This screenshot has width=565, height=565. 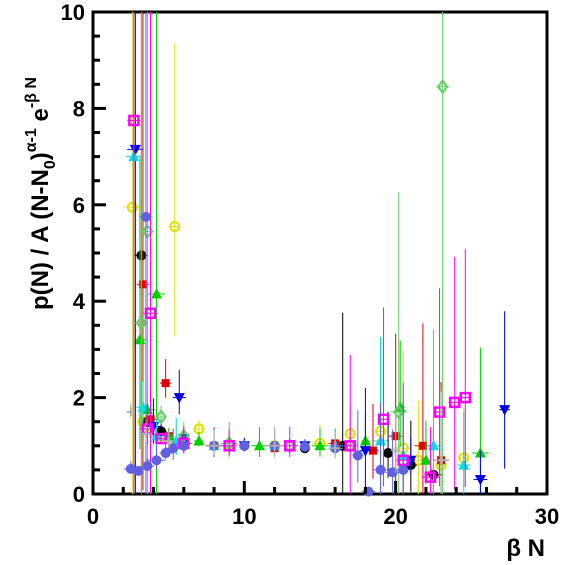 I want to click on y-tick-label: 8, so click(x=79, y=108).